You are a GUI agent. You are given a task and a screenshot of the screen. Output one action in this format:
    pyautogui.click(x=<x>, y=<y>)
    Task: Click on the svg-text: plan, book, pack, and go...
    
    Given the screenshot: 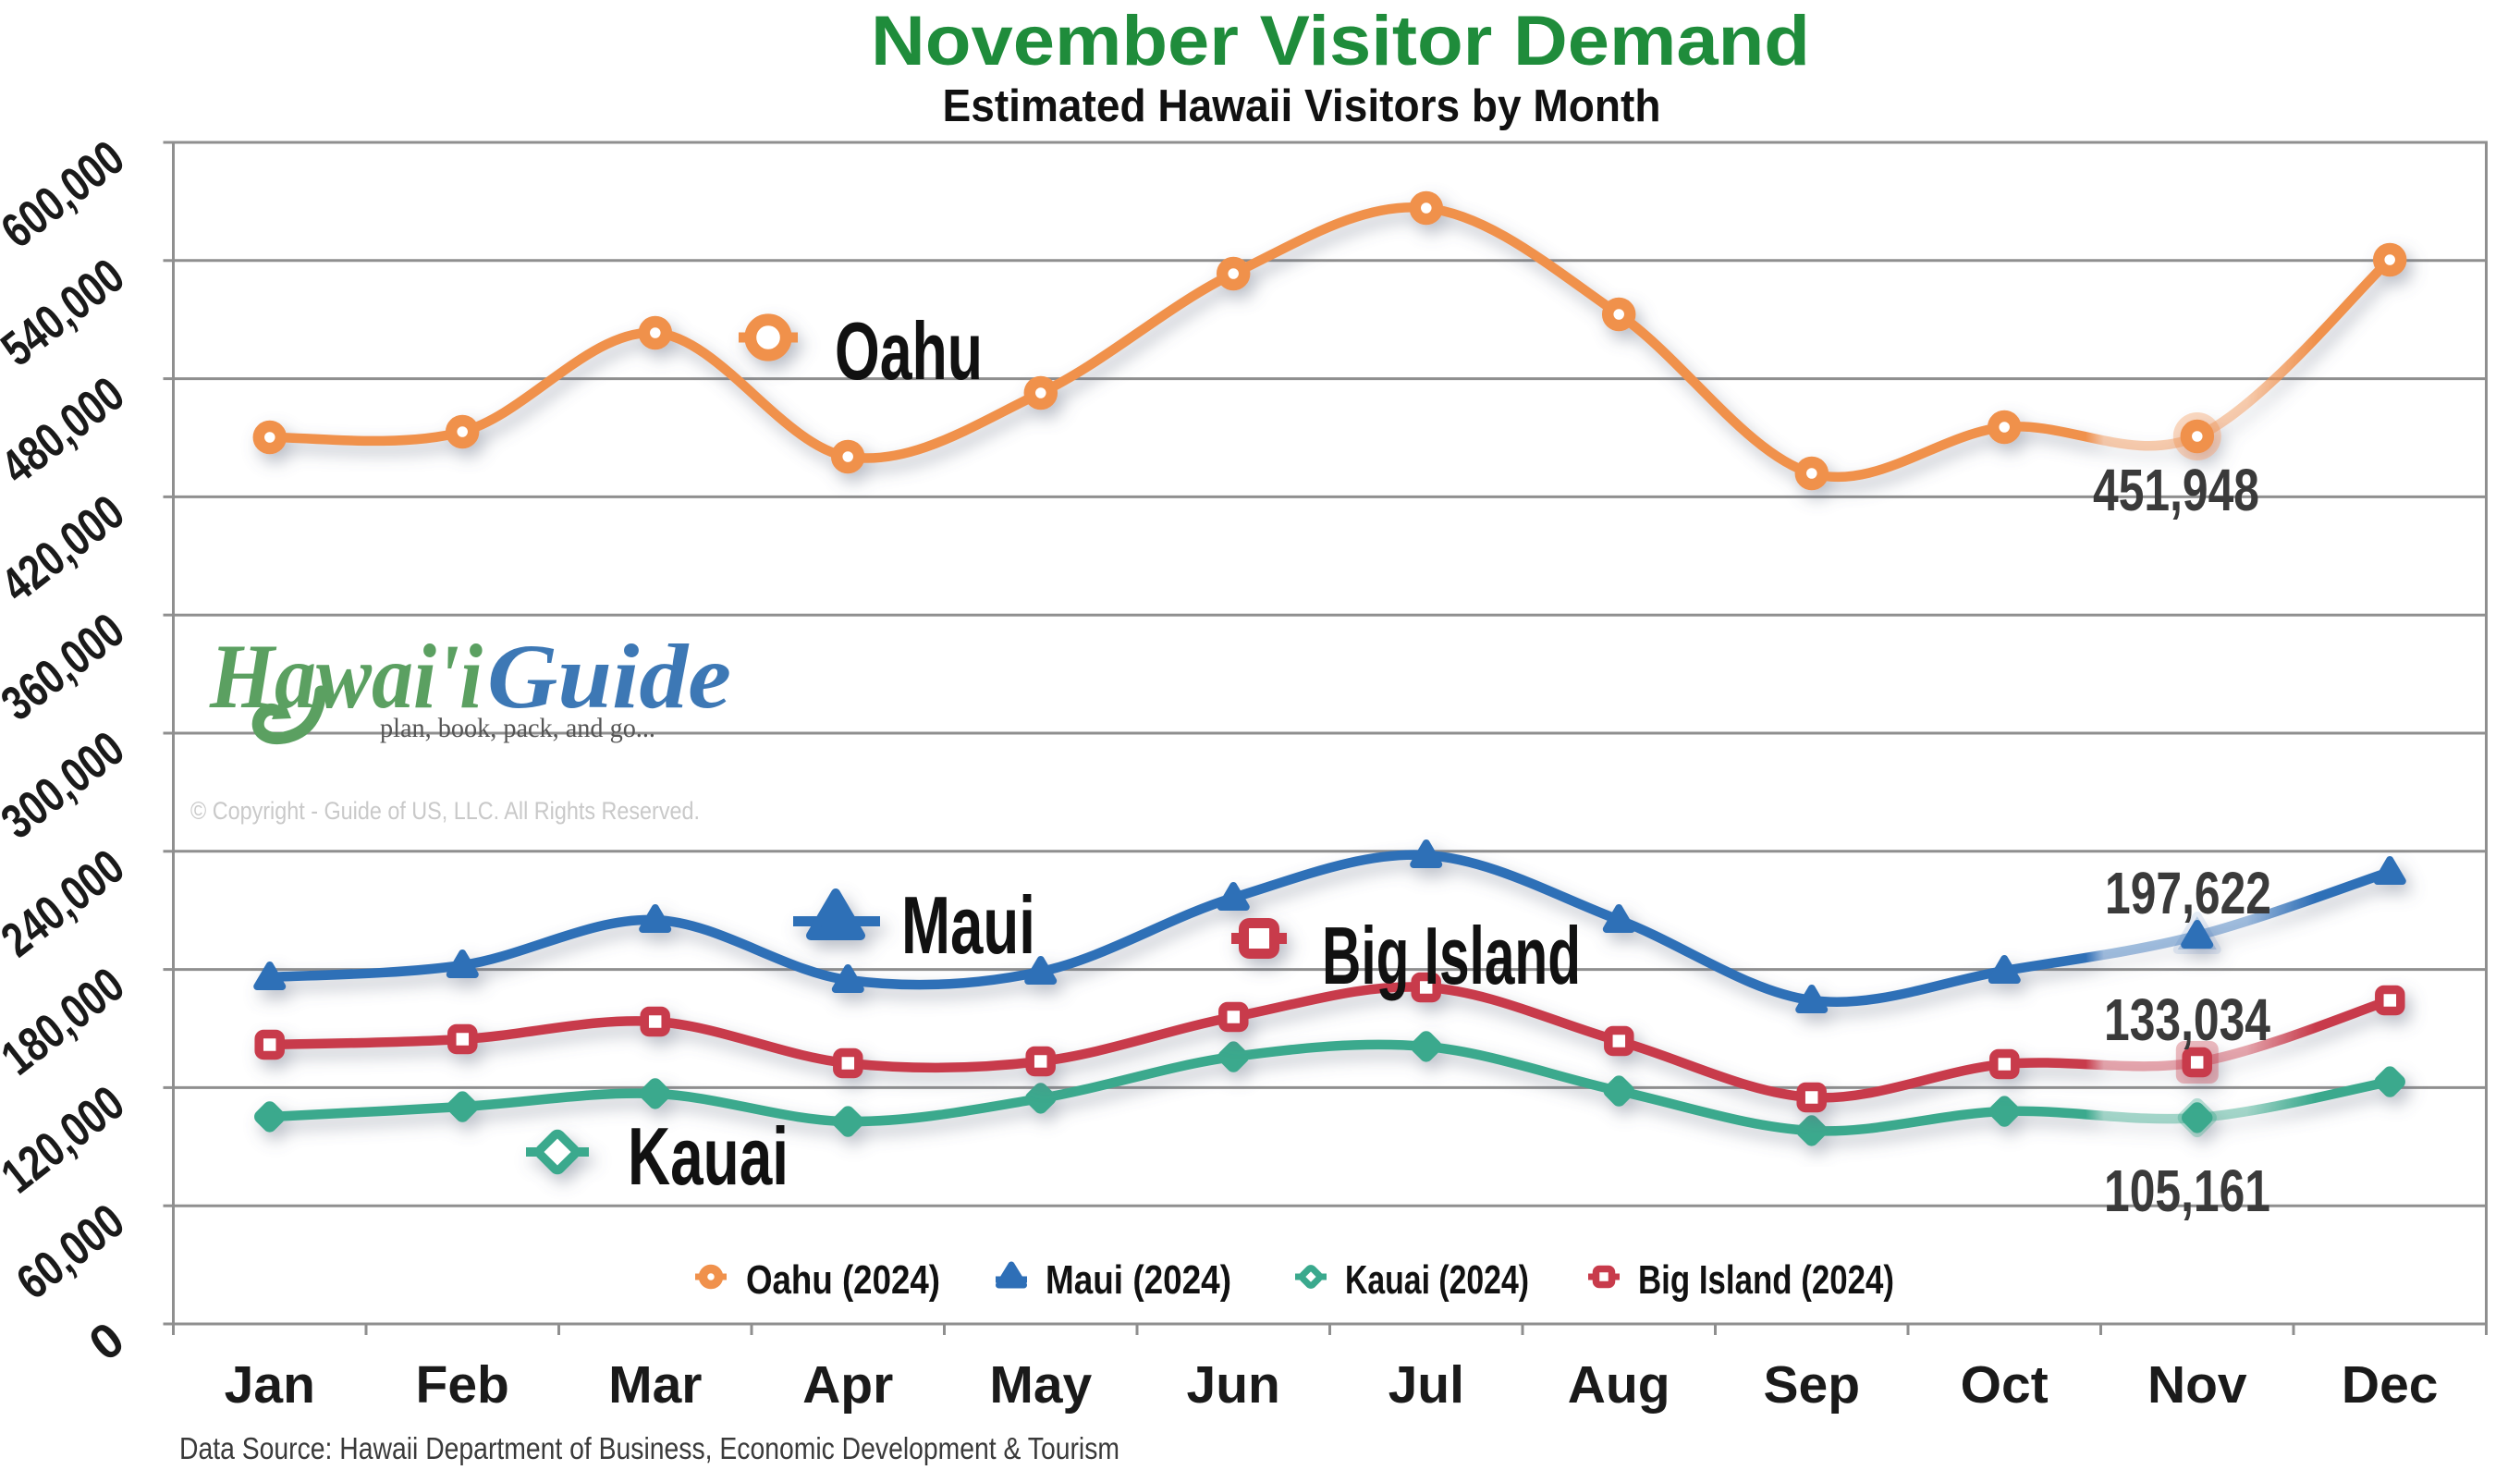 What is the action you would take?
    pyautogui.click(x=517, y=728)
    